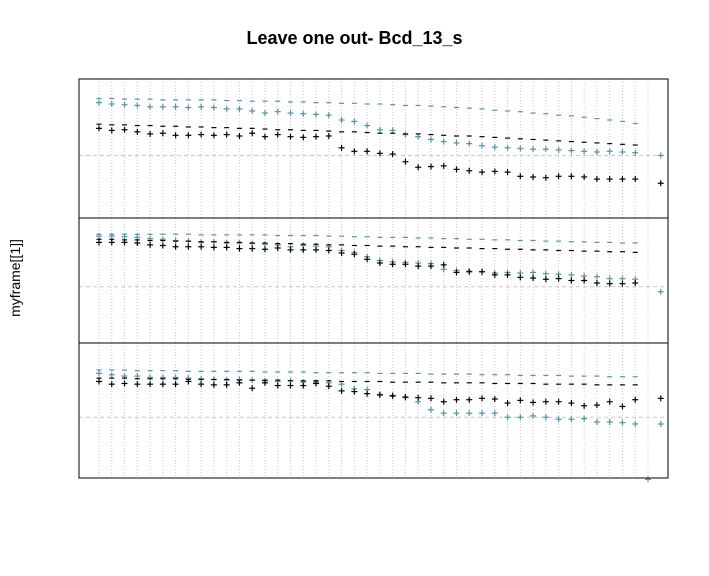  What do you see at coordinates (354, 38) in the screenshot?
I see `chart-title: Leave one out- Bcd_13_s` at bounding box center [354, 38].